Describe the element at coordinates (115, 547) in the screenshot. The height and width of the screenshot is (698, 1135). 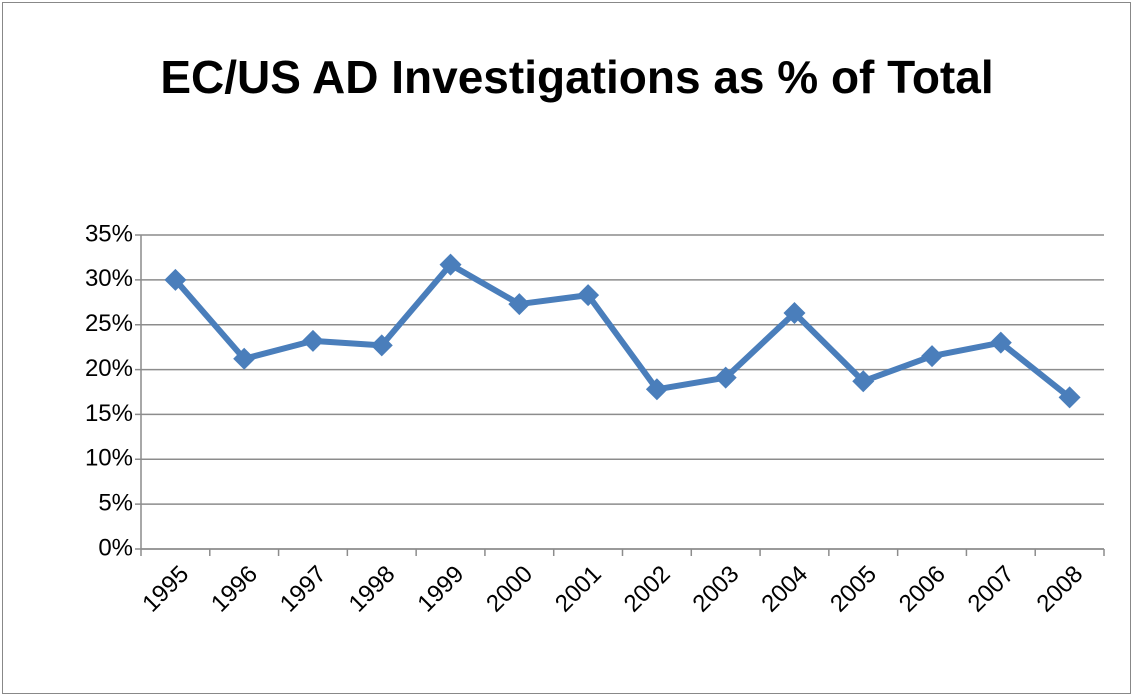
I see `y-tick-label: 0%` at that location.